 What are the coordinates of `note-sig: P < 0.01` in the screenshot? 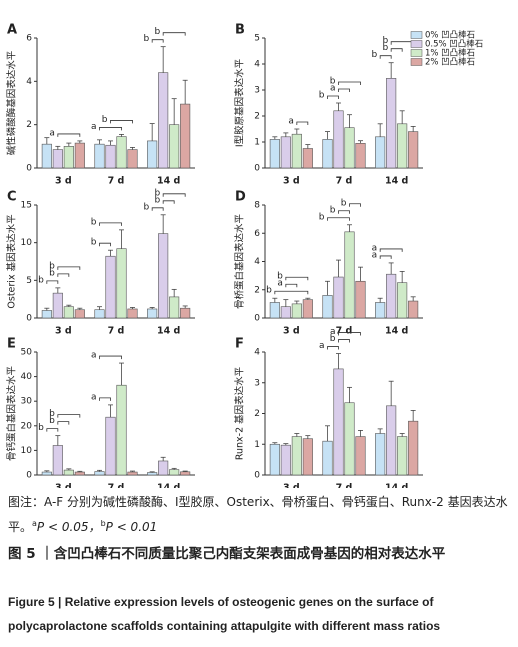 It's located at (131, 527).